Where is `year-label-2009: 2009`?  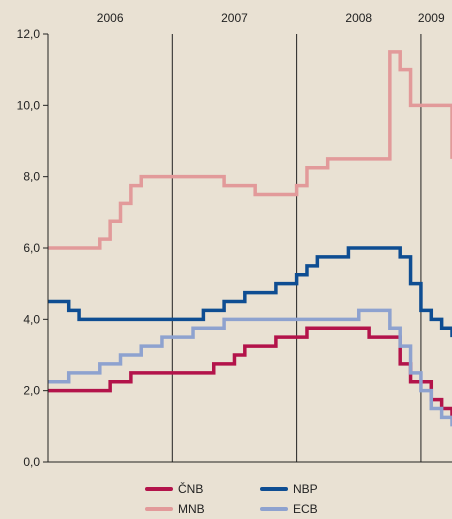 year-label-2009: 2009 is located at coordinates (431, 18).